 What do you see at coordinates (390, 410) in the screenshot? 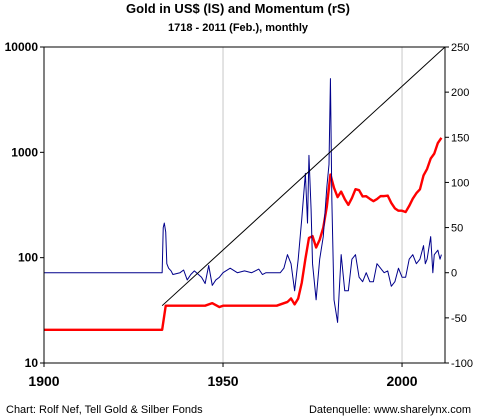
I see `credit-right: Datenquelle: www.sharelynx.com` at bounding box center [390, 410].